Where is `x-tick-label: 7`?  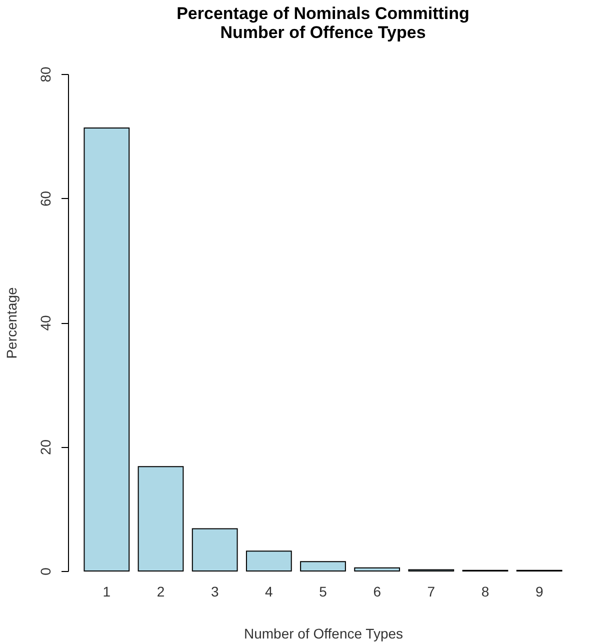 x-tick-label: 7 is located at coordinates (431, 592).